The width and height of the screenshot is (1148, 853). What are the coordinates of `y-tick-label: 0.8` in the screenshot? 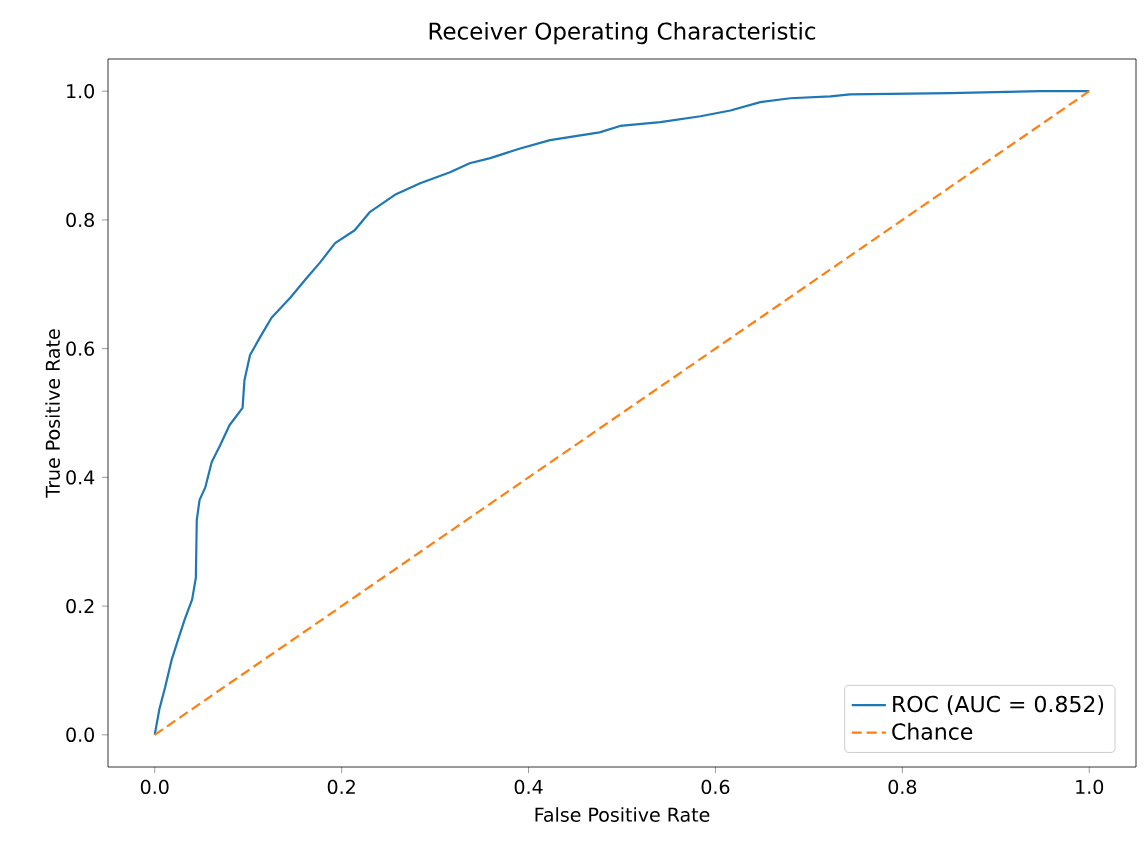 It's located at (80, 220).